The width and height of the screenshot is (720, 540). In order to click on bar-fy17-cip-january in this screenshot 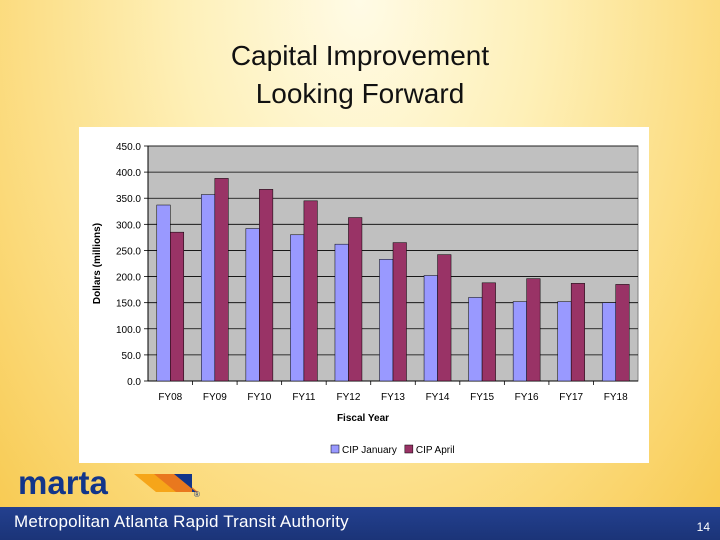, I will do `click(564, 341)`.